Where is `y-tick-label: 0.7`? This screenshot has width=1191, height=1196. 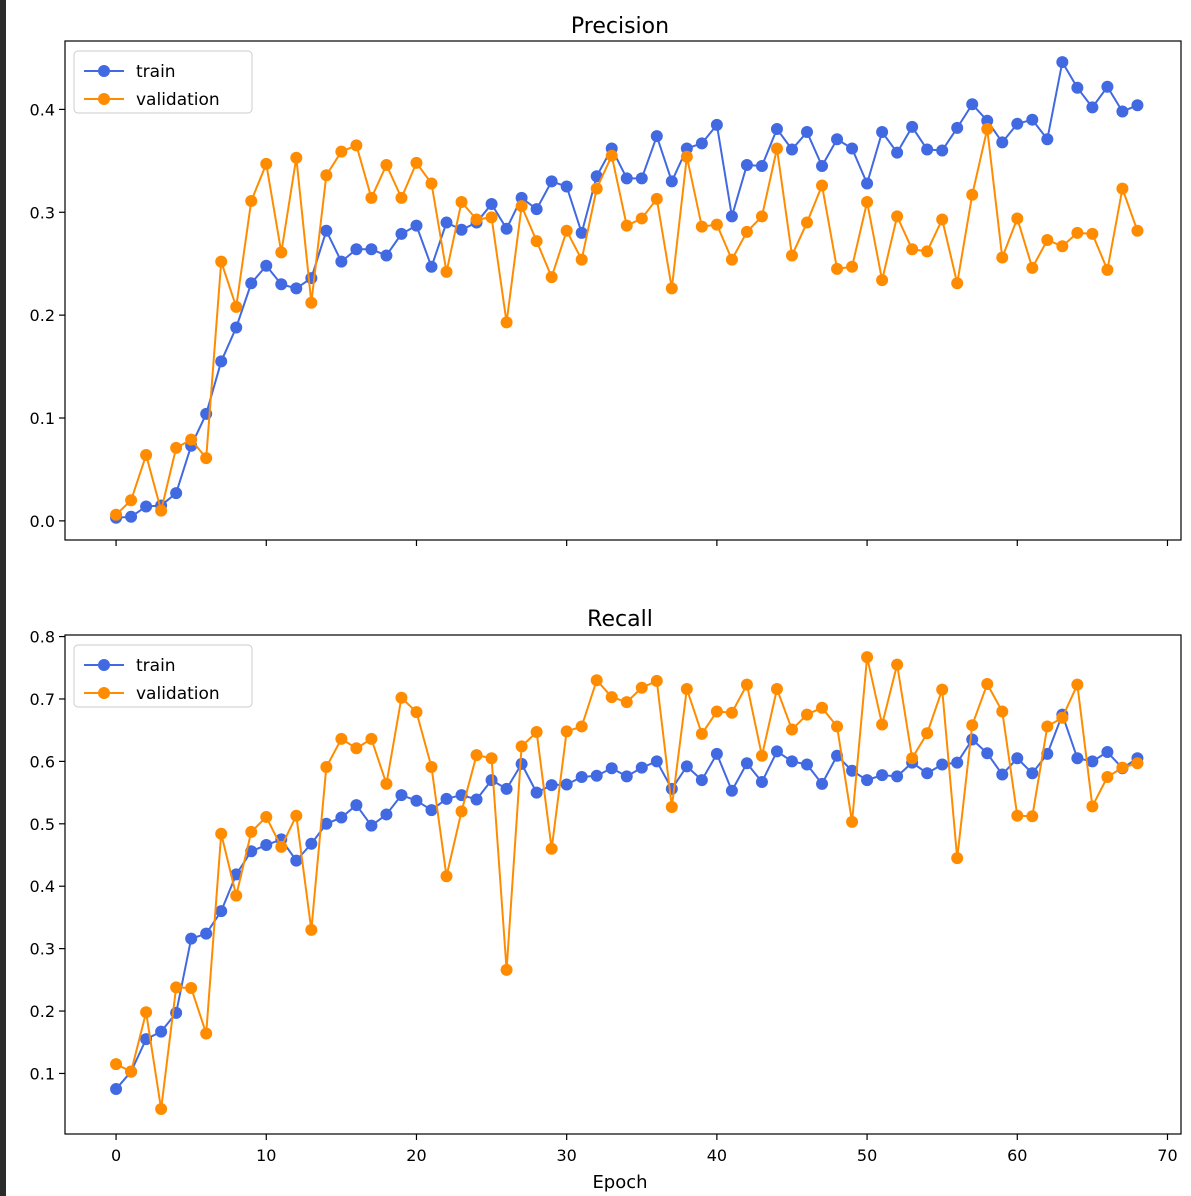 y-tick-label: 0.7 is located at coordinates (42, 699).